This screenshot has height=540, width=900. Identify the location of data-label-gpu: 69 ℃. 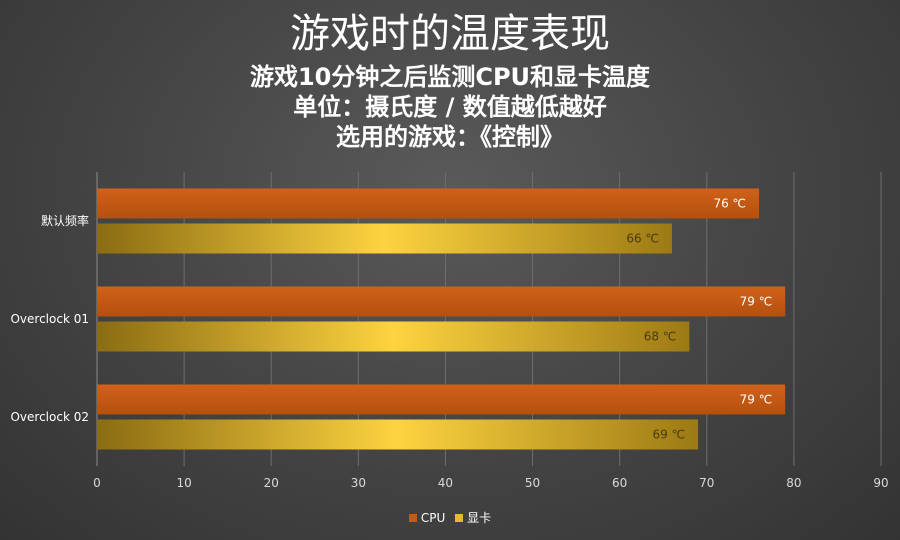
(669, 435).